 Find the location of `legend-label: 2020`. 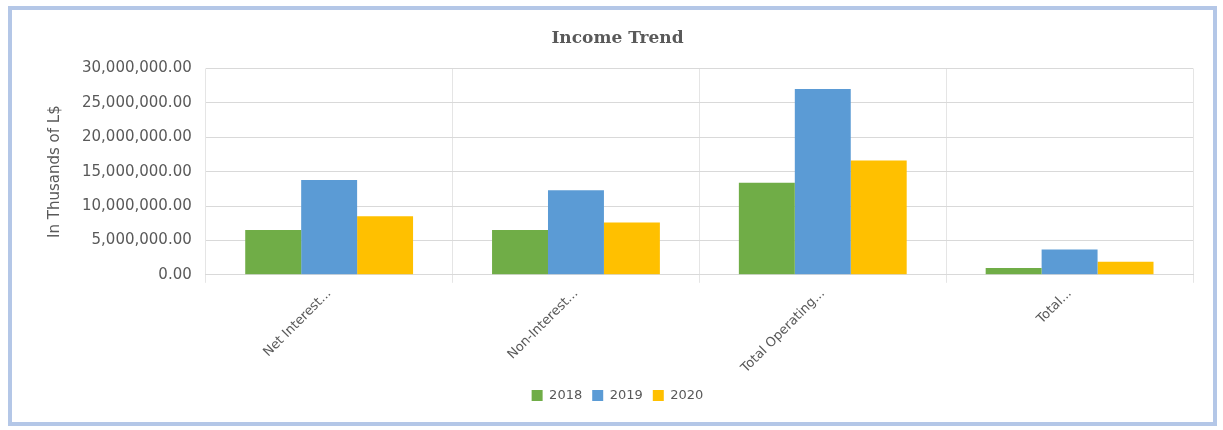

legend-label: 2020 is located at coordinates (687, 394).